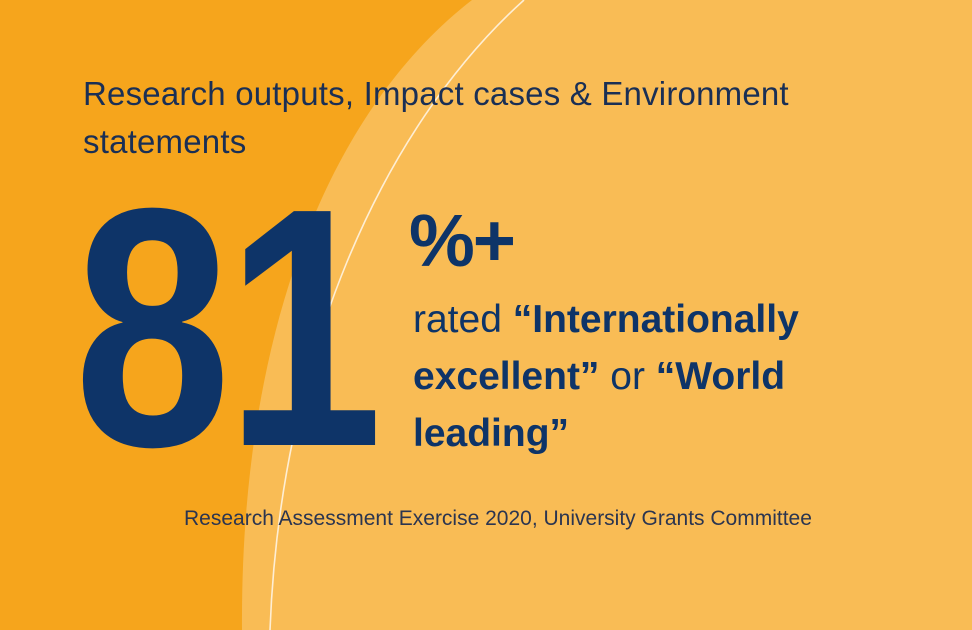 The image size is (972, 630). Describe the element at coordinates (462, 240) in the screenshot. I see `percent-plus-suffix: %+` at that location.